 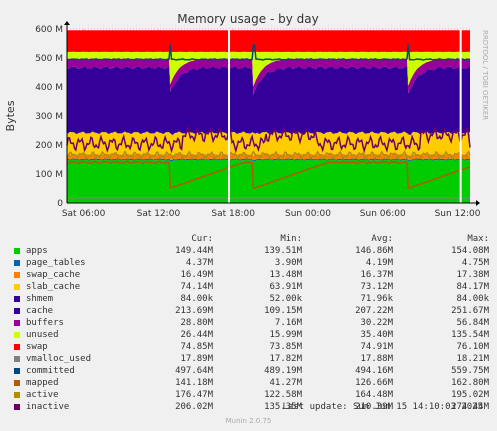 What do you see at coordinates (247, 19) in the screenshot?
I see `chart-title: Memory usage - by day` at bounding box center [247, 19].